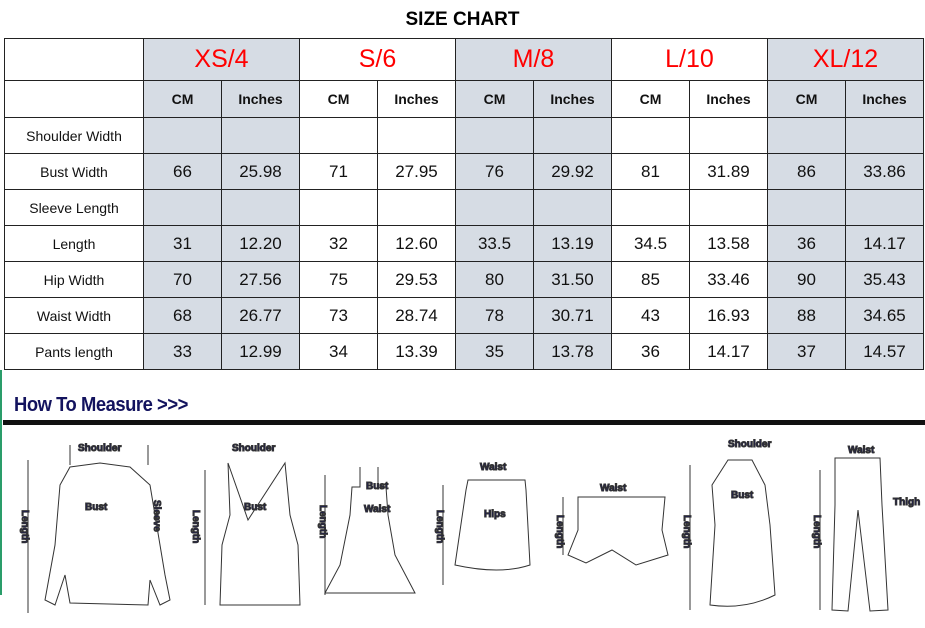 The width and height of the screenshot is (925, 628). What do you see at coordinates (338, 351) in the screenshot?
I see `value-cell: 34` at bounding box center [338, 351].